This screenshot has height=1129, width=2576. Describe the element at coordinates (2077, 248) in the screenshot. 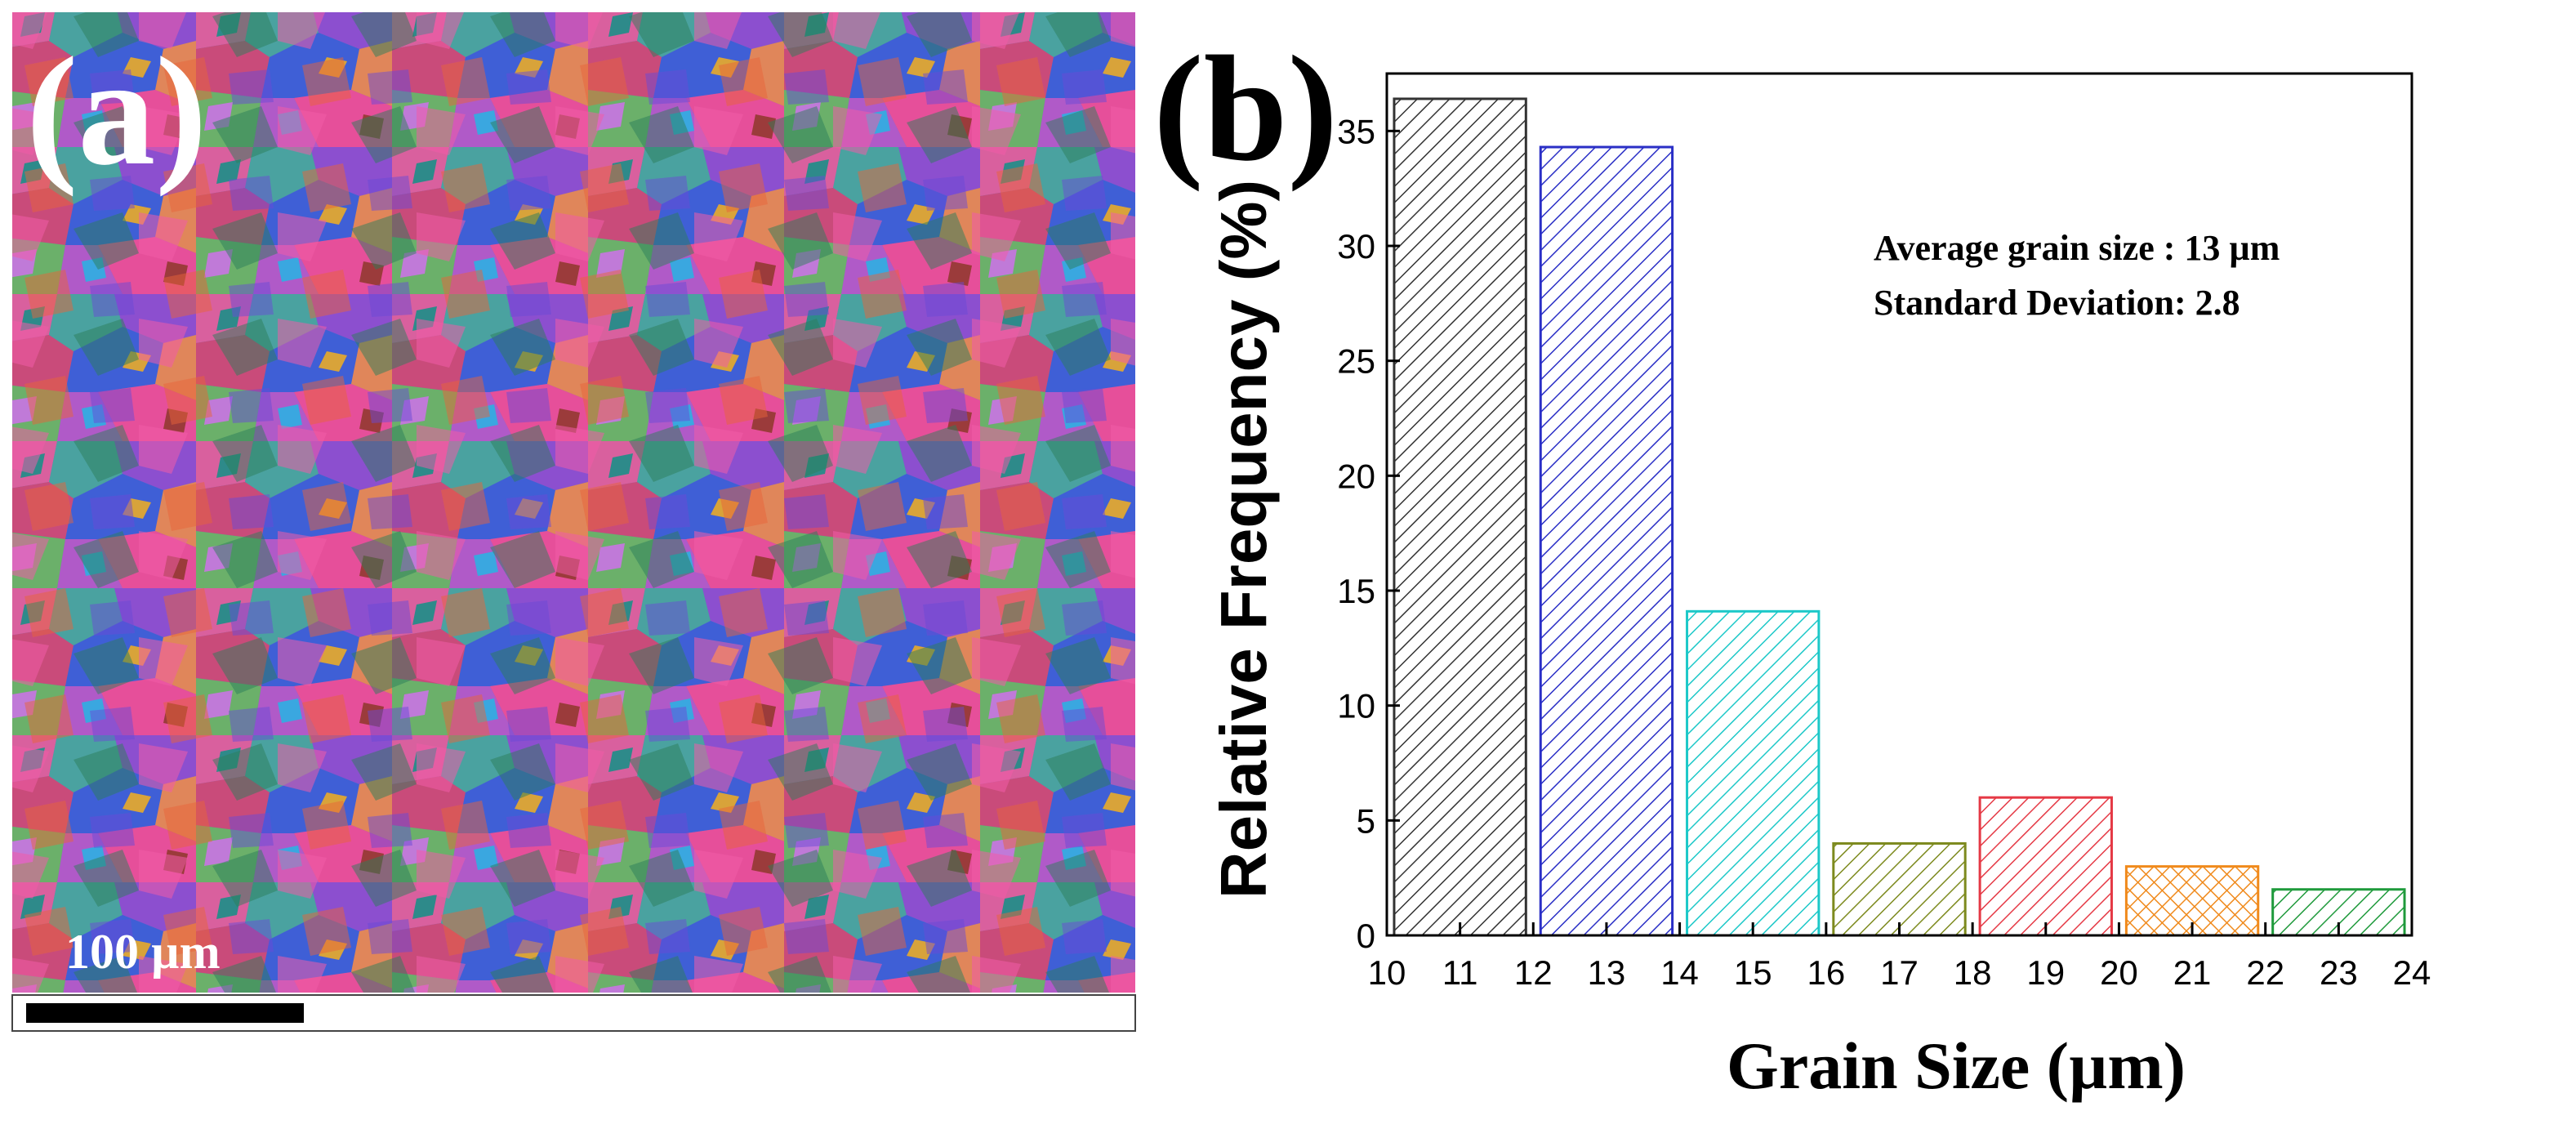

I see `annotation-average: Average grain size : 13 µm` at that location.